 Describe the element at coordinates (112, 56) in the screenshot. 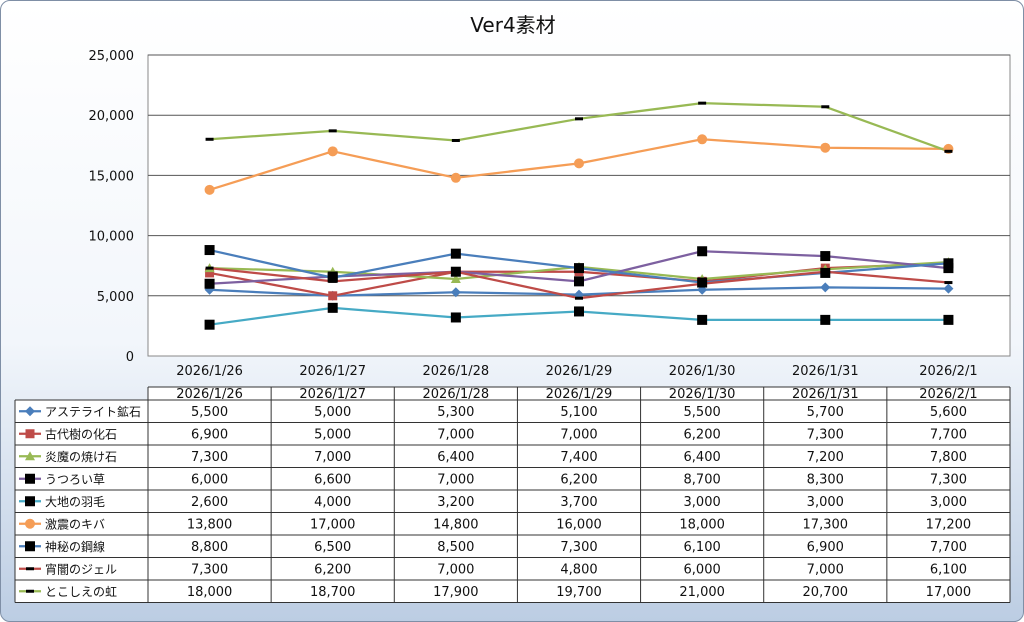

I see `y-tick-label: 25,000` at that location.